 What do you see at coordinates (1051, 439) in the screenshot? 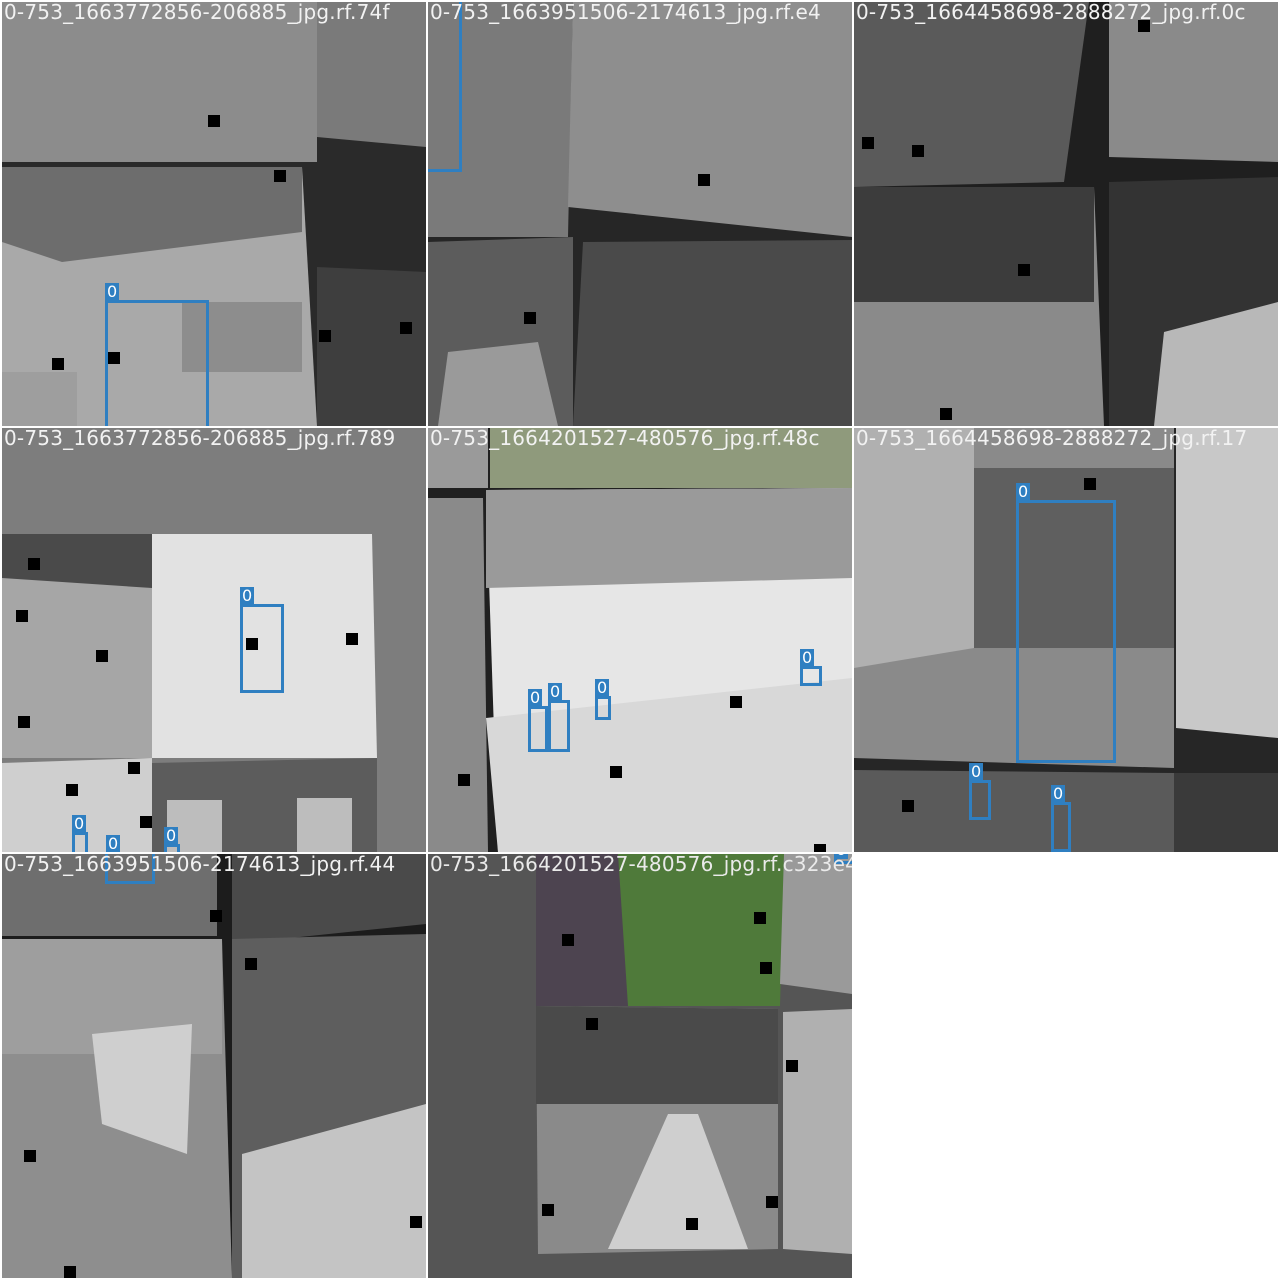
I see `tile-filename: 0-753_1664458698-2888272_jpg.rf.17` at bounding box center [1051, 439].